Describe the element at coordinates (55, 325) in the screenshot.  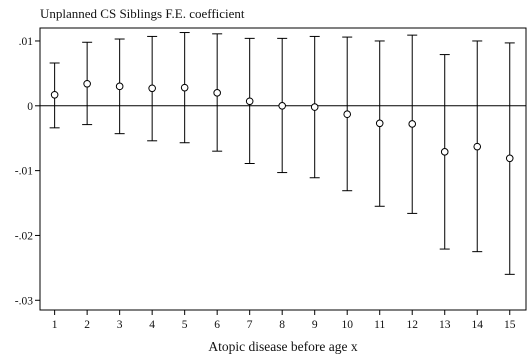
I see `x-tick-label: 1` at that location.